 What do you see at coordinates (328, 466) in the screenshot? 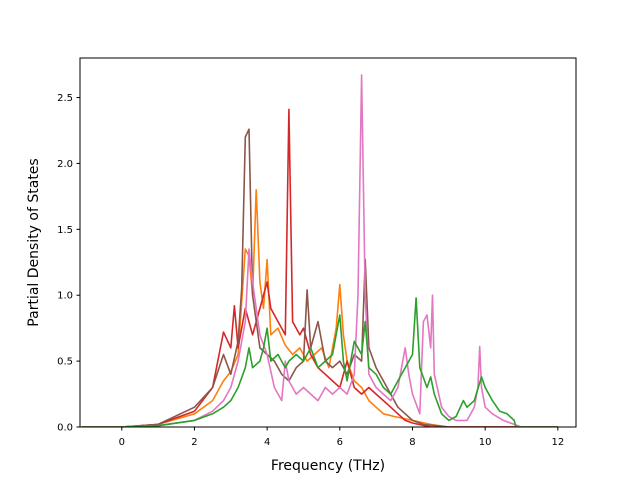
I see `x-axis-label: Frequency (THz)` at bounding box center [328, 466].